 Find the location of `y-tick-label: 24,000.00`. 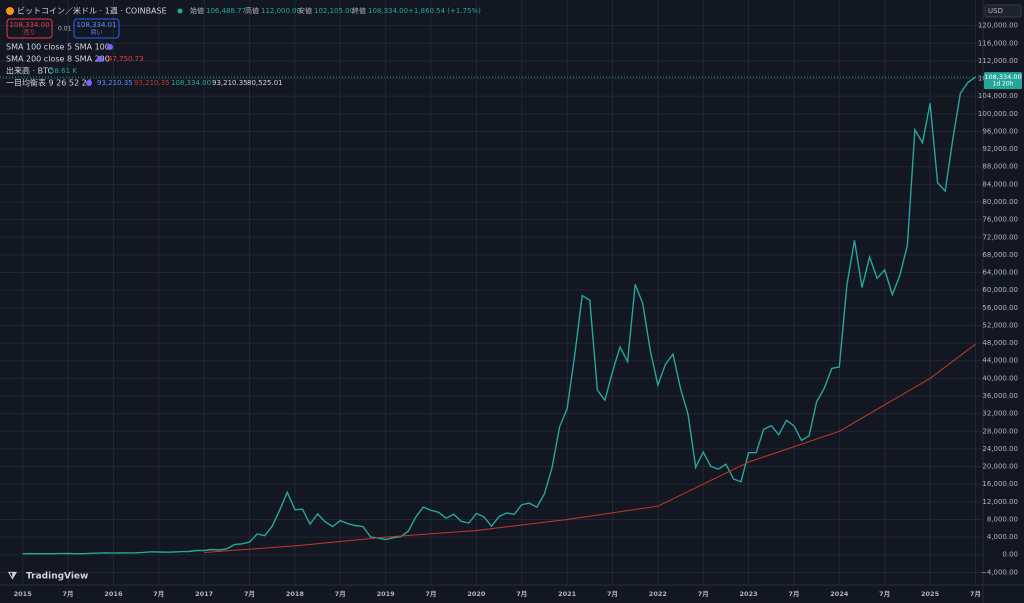

y-tick-label: 24,000.00 is located at coordinates (1000, 449).